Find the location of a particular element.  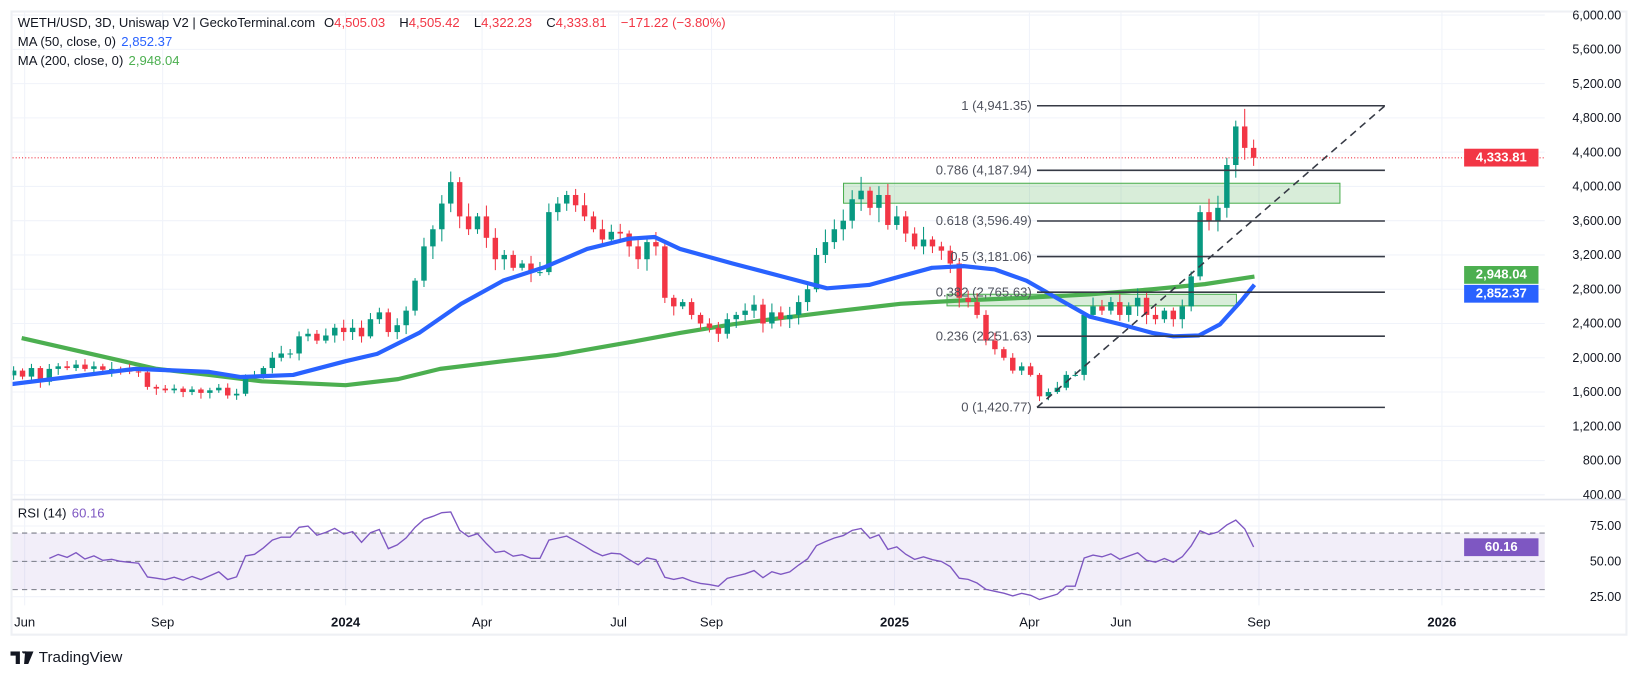

low-label: L is located at coordinates (477, 23).